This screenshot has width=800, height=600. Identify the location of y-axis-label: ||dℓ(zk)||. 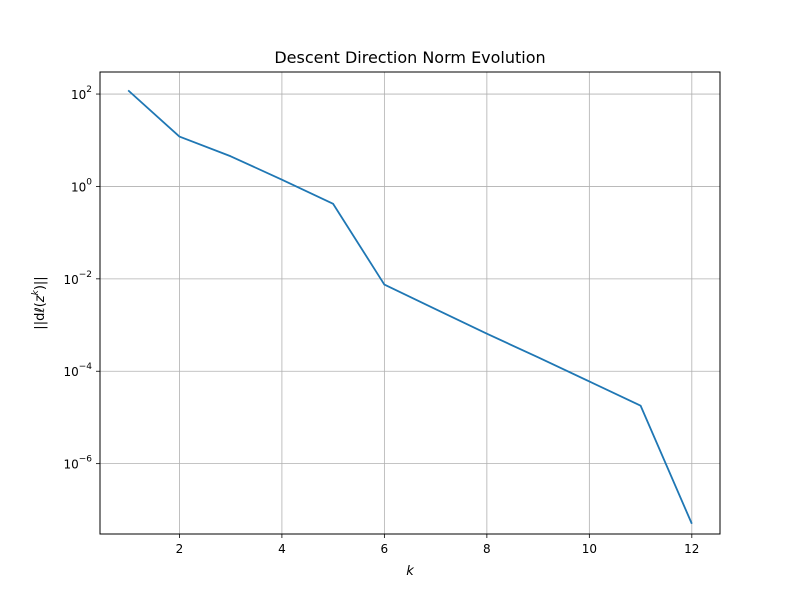
(39, 302).